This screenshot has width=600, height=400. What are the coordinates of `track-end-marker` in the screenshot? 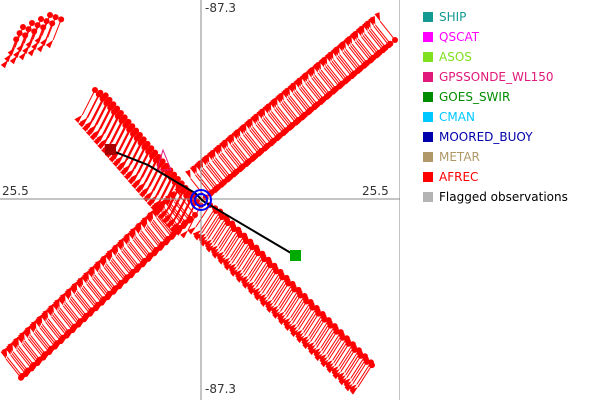 It's located at (295, 255).